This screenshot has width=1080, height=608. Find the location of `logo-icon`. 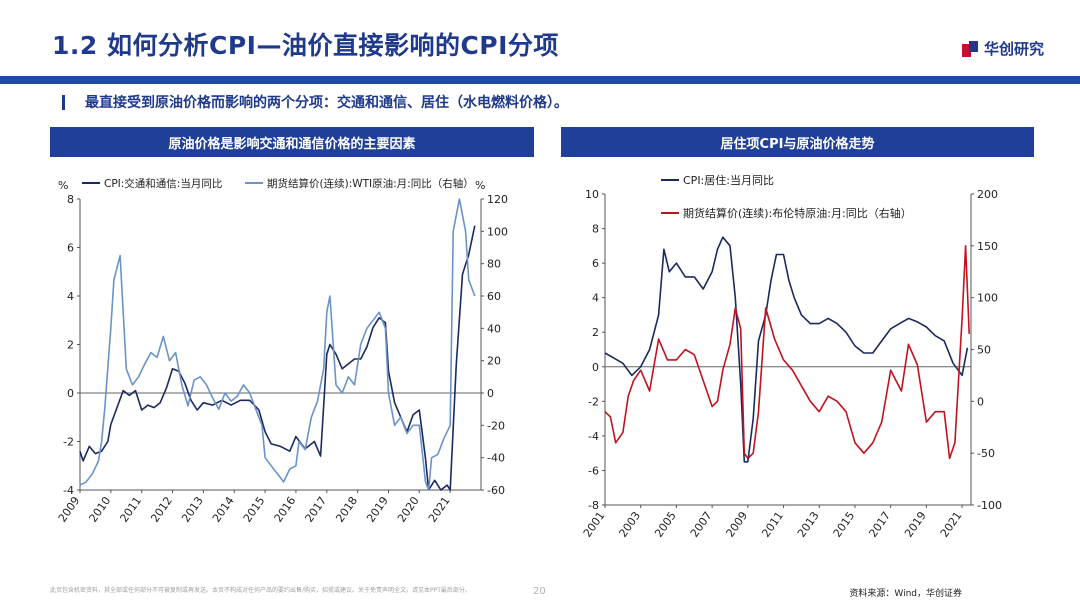

logo-icon is located at coordinates (969, 48).